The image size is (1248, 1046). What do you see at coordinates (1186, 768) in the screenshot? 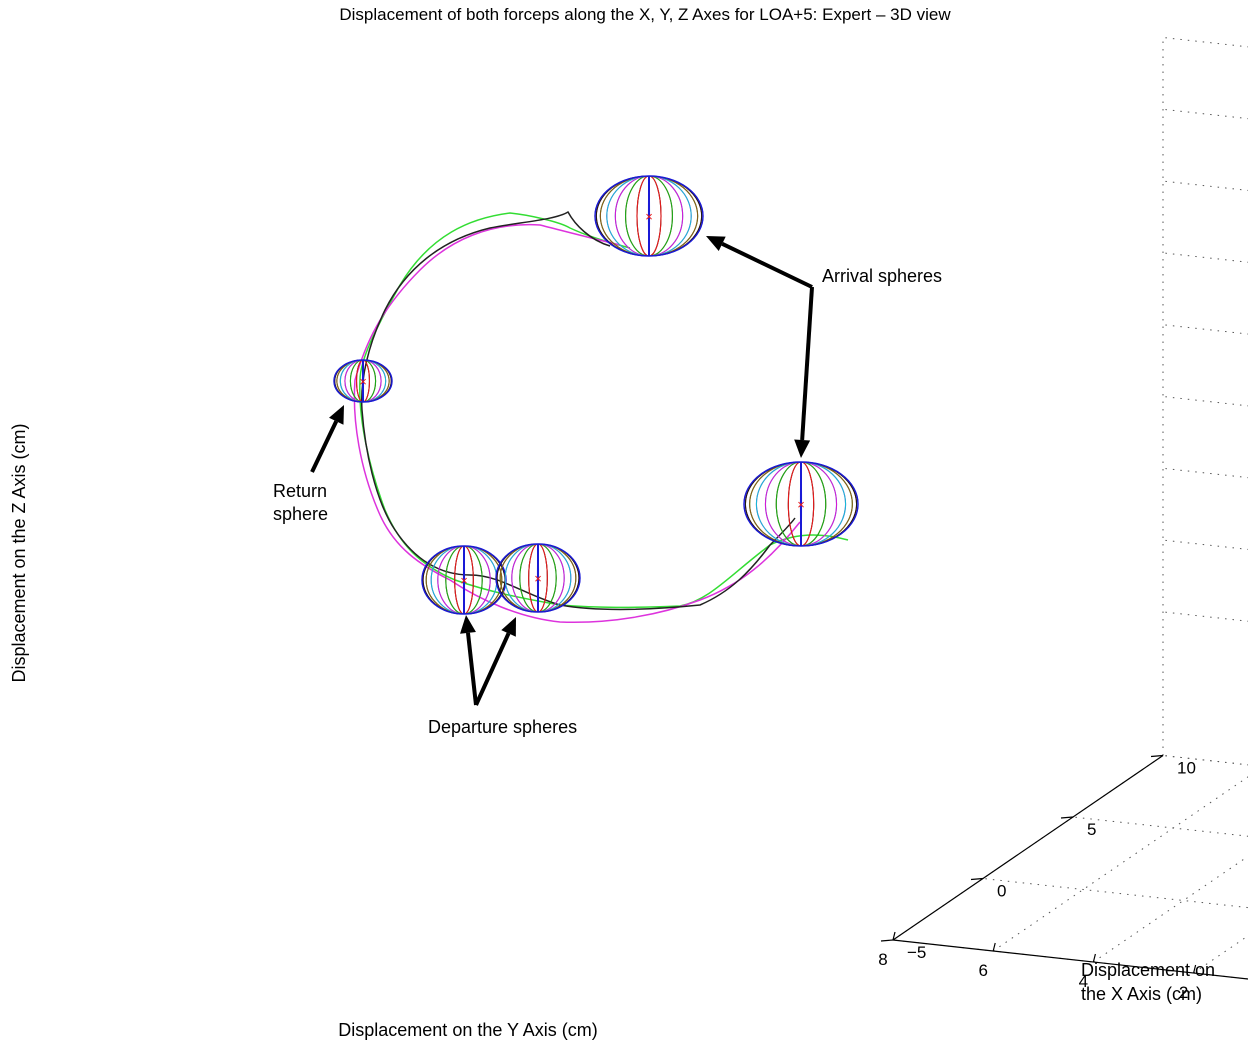
I see `x-tick-label: 10` at bounding box center [1186, 768].